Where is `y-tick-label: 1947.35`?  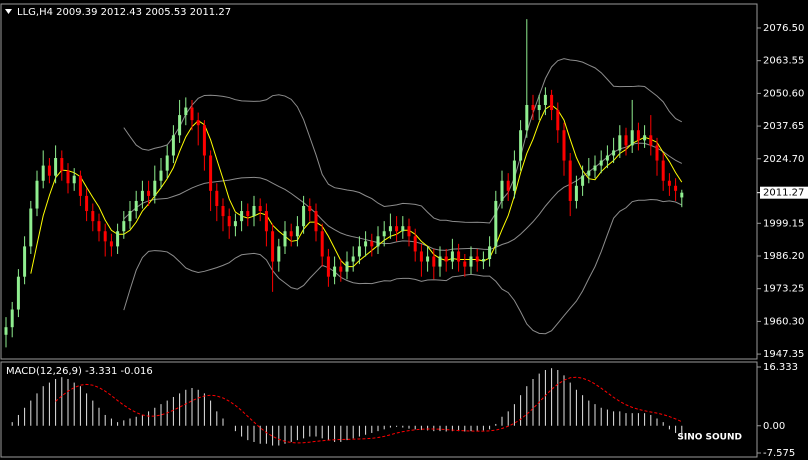 y-tick-label: 1947.35 is located at coordinates (783, 354).